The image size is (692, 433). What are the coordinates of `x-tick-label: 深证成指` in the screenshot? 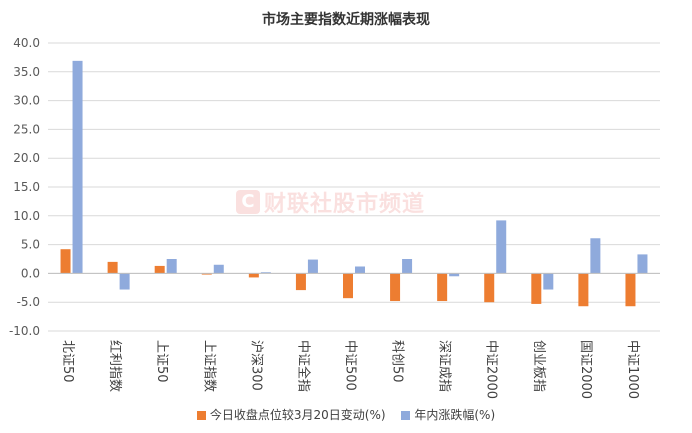 It's located at (444, 366).